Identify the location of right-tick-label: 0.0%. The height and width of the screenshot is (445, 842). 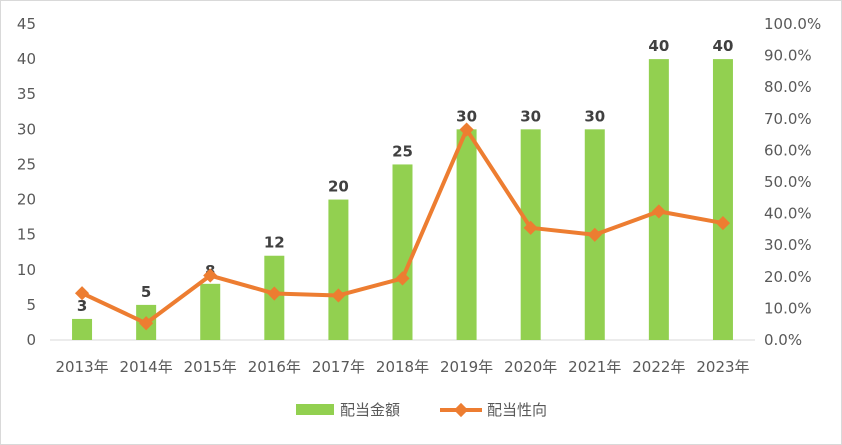
(783, 340).